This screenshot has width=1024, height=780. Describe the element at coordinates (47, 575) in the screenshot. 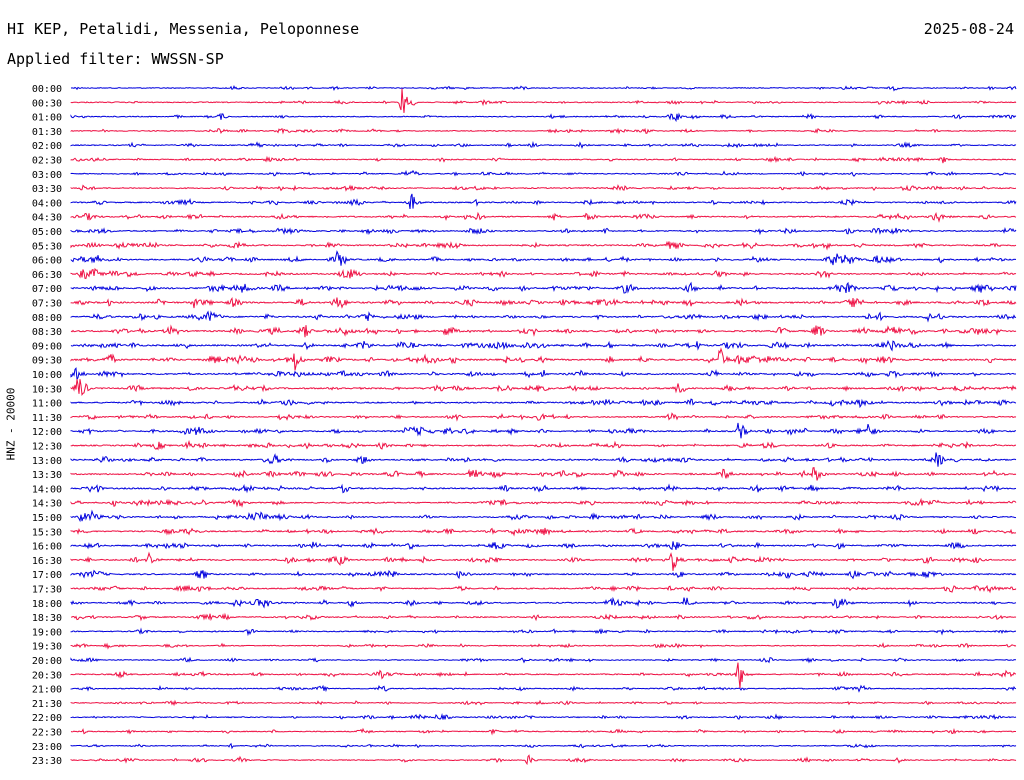

I see `row-time-label: 17:00` at that location.